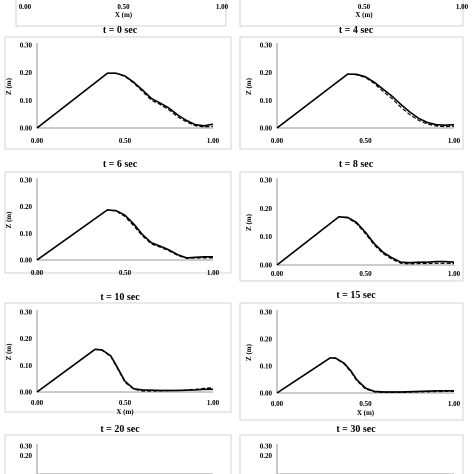 The height and width of the screenshot is (474, 474). I want to click on y-tick-label-6: 0.10, so click(26, 366).